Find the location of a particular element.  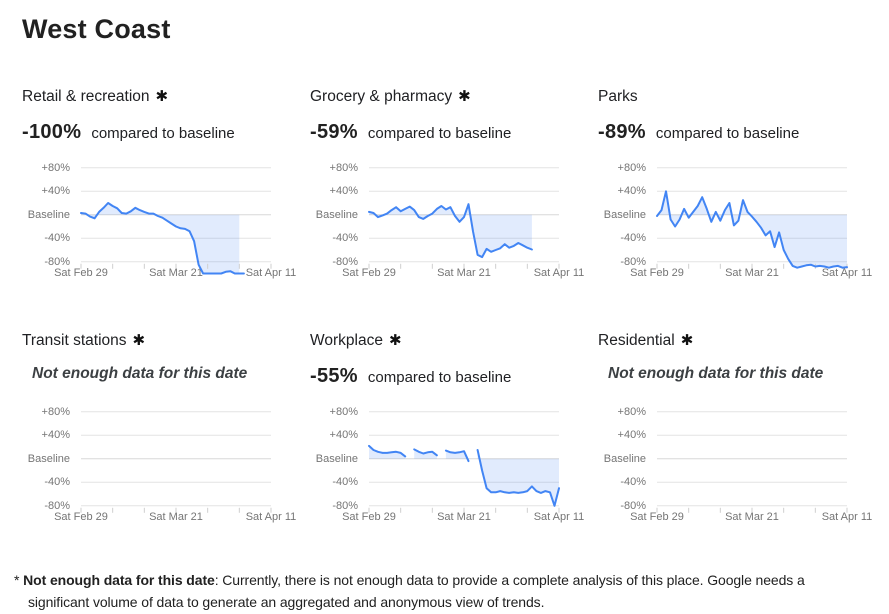

stat-line: -89% compared to baseline is located at coordinates (737, 134).